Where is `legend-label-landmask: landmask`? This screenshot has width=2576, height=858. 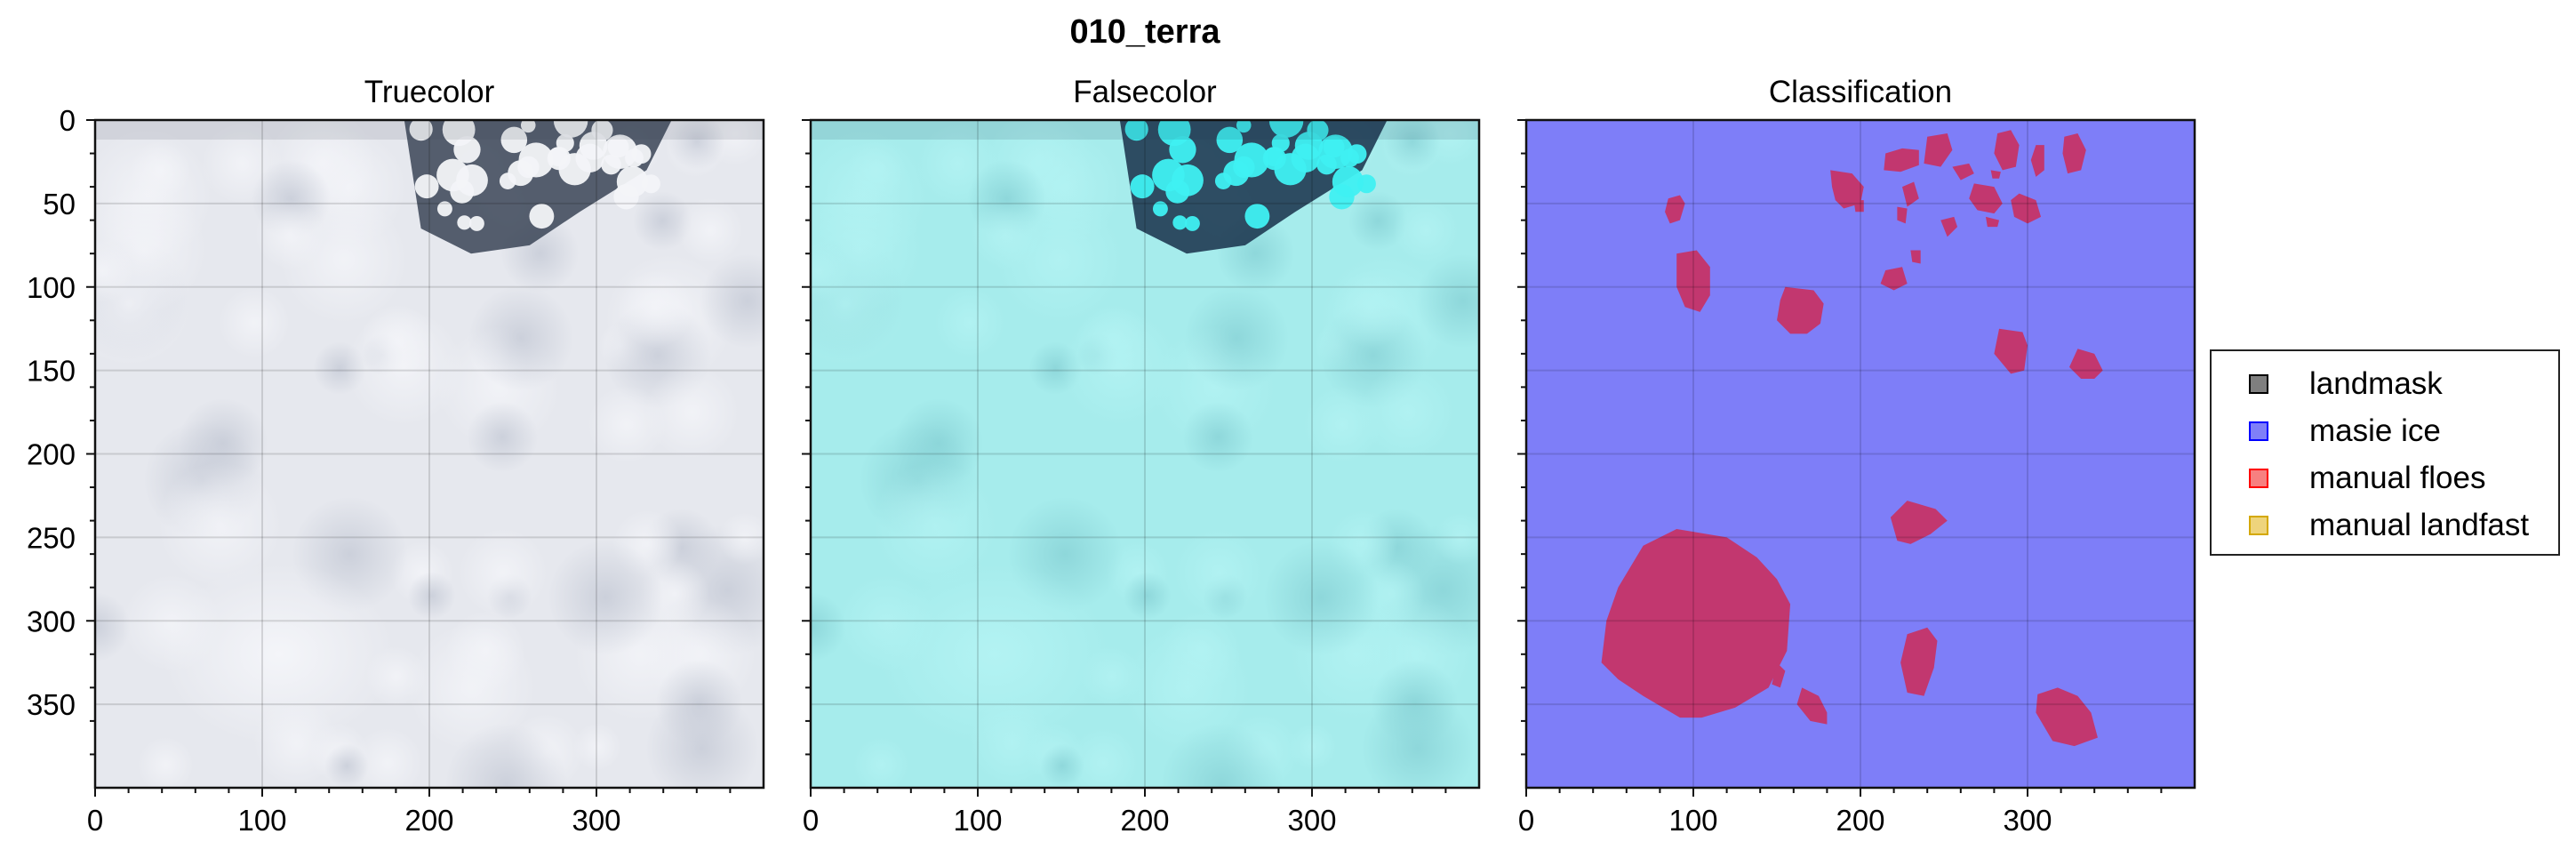
legend-label-landmask: landmask is located at coordinates (2376, 383).